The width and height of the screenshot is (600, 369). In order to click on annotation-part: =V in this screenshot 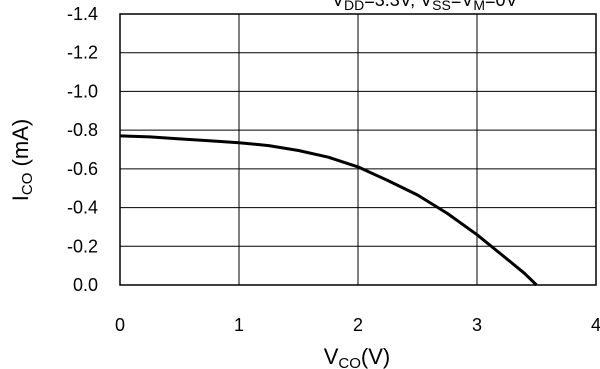, I will do `click(462, 5)`.